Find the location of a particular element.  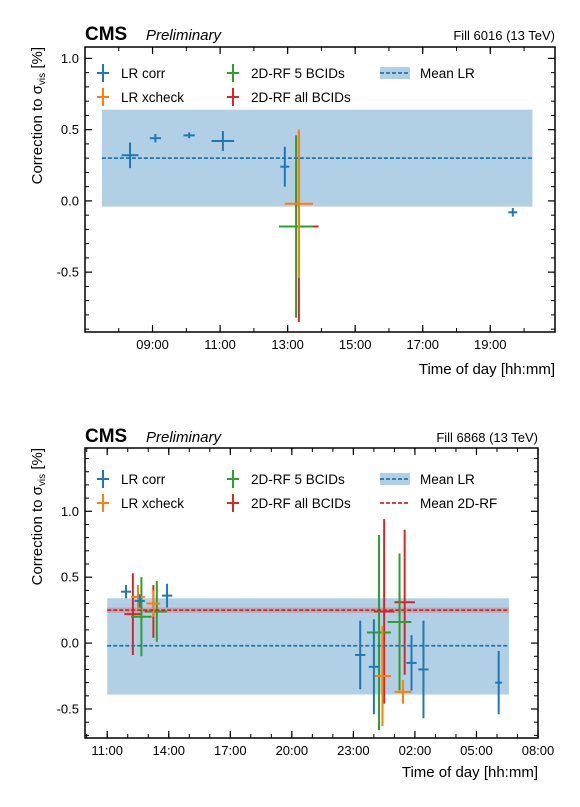

legend-item: LR corr is located at coordinates (131, 479).